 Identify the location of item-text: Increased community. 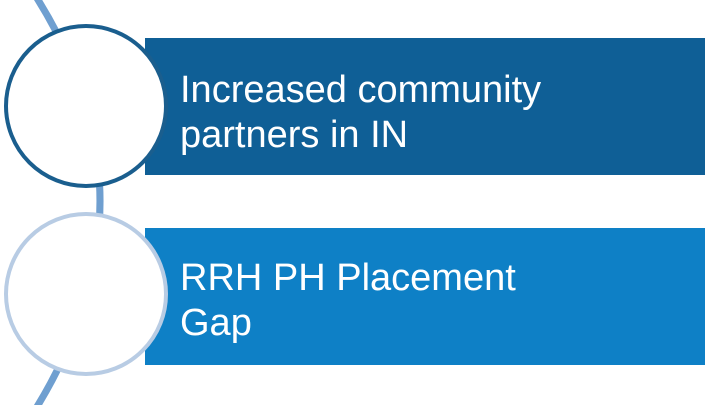
(360, 90).